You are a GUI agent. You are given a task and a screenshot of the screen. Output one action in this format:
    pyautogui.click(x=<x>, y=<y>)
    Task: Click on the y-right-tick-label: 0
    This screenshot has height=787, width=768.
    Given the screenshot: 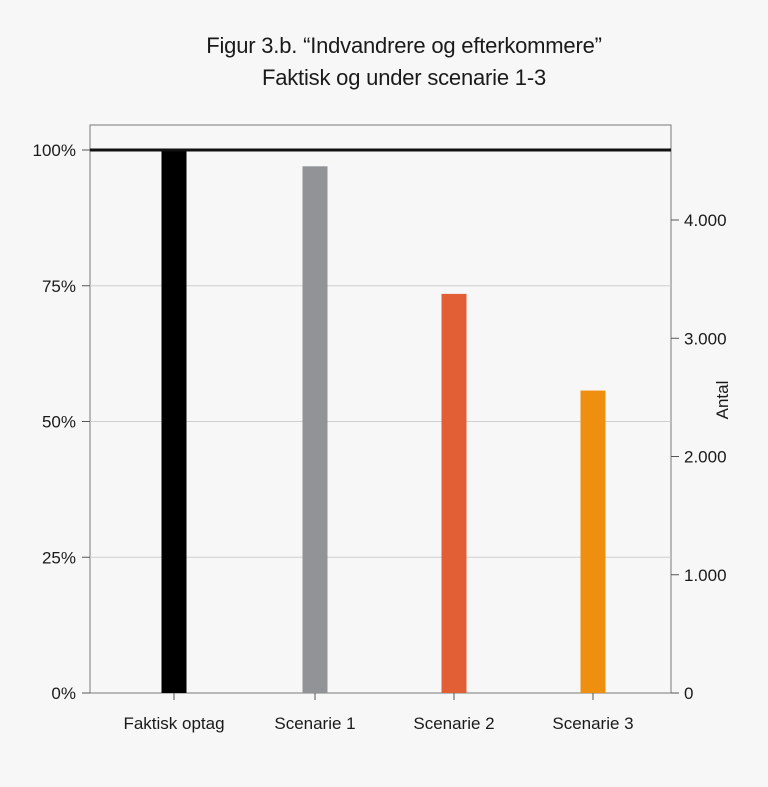 What is the action you would take?
    pyautogui.click(x=688, y=693)
    